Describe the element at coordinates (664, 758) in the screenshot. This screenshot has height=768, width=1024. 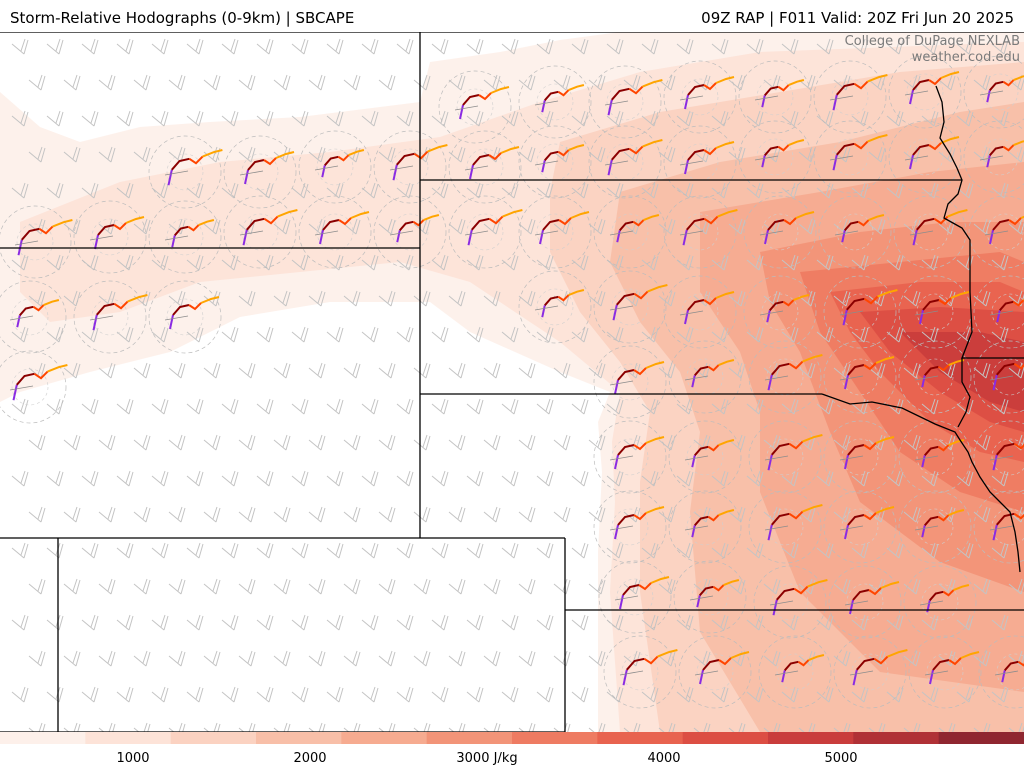
I see `colorbar-tick-label: 4000` at that location.